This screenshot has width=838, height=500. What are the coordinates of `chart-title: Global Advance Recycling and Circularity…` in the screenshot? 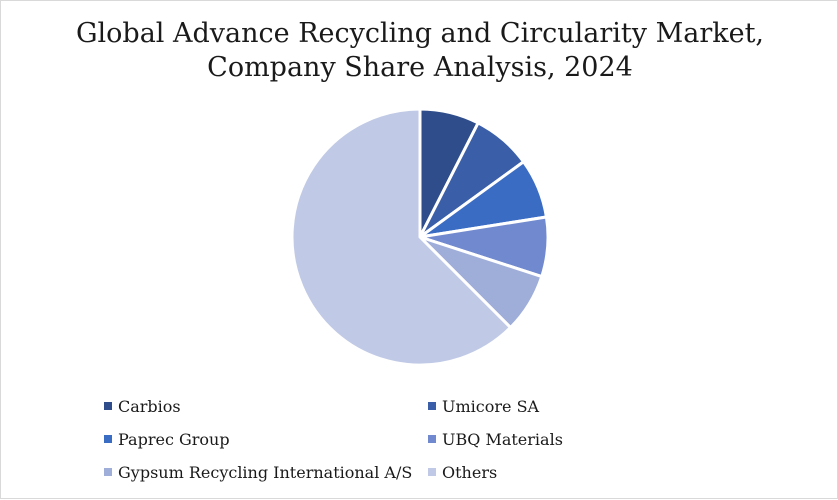 It's located at (419, 51).